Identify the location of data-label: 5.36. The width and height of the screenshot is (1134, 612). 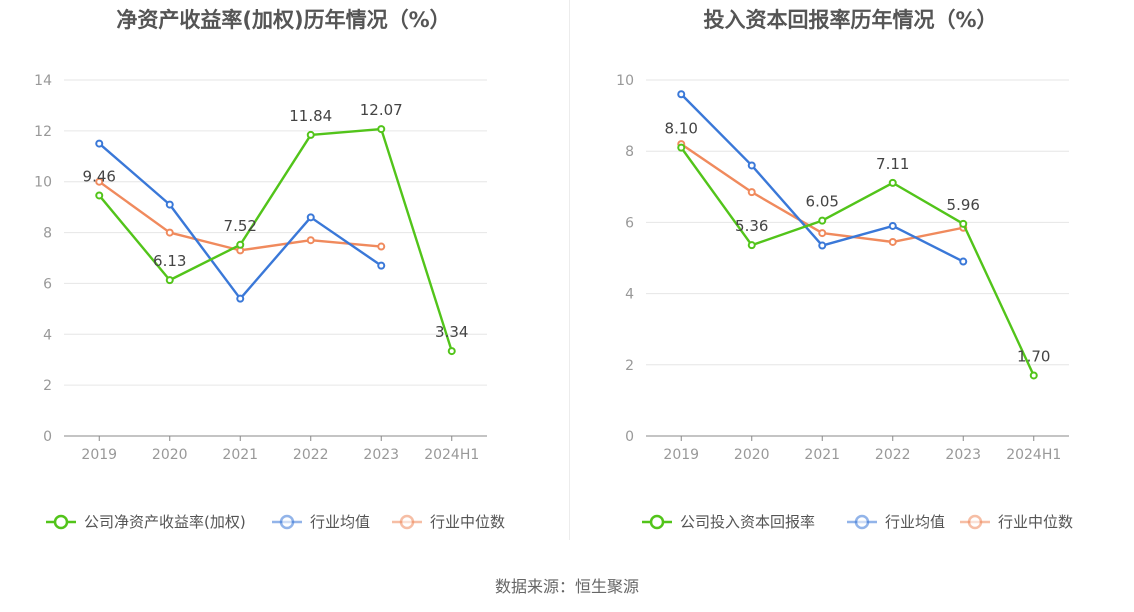
(751, 226).